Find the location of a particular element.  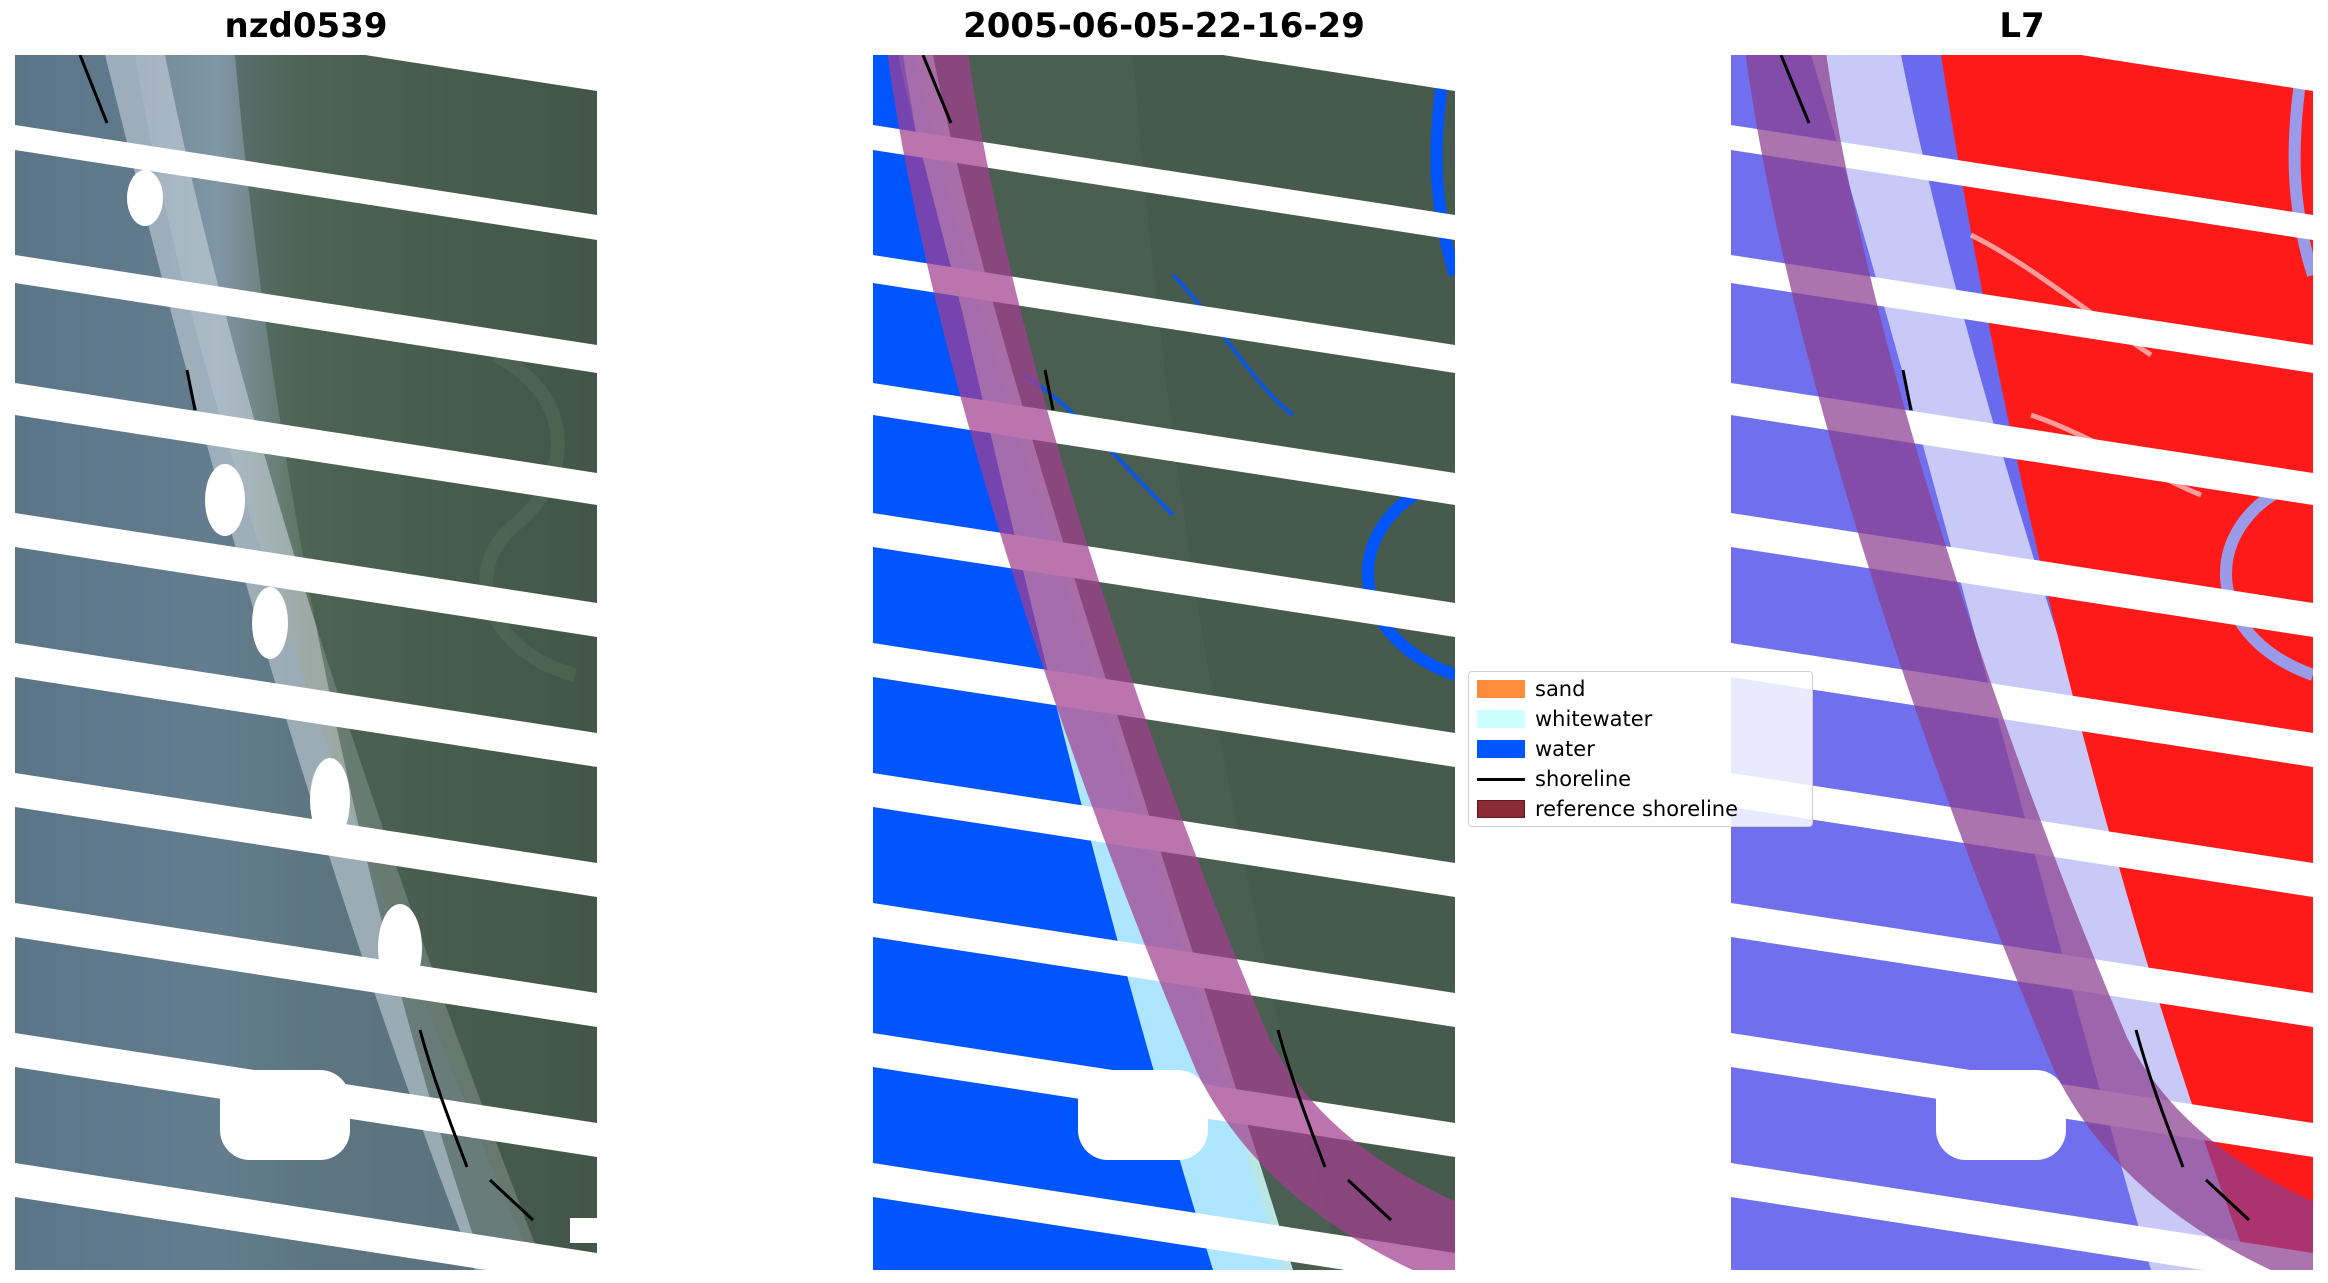

panel-title-classified: 2005-06-05-22-16-29 is located at coordinates (1164, 26).